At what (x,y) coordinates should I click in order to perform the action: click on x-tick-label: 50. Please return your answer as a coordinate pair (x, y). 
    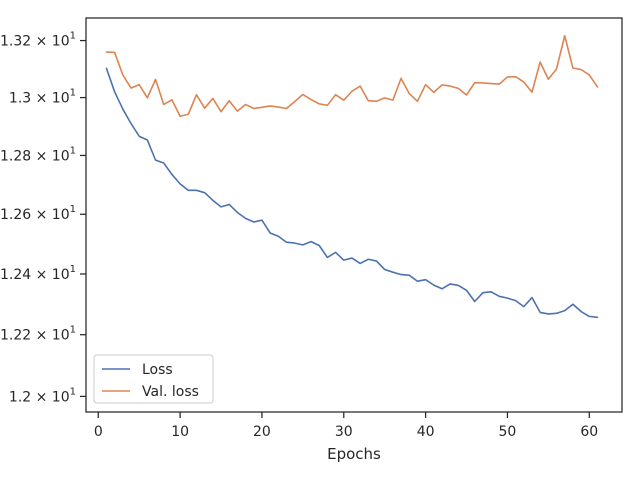
    Looking at the image, I should click on (508, 432).